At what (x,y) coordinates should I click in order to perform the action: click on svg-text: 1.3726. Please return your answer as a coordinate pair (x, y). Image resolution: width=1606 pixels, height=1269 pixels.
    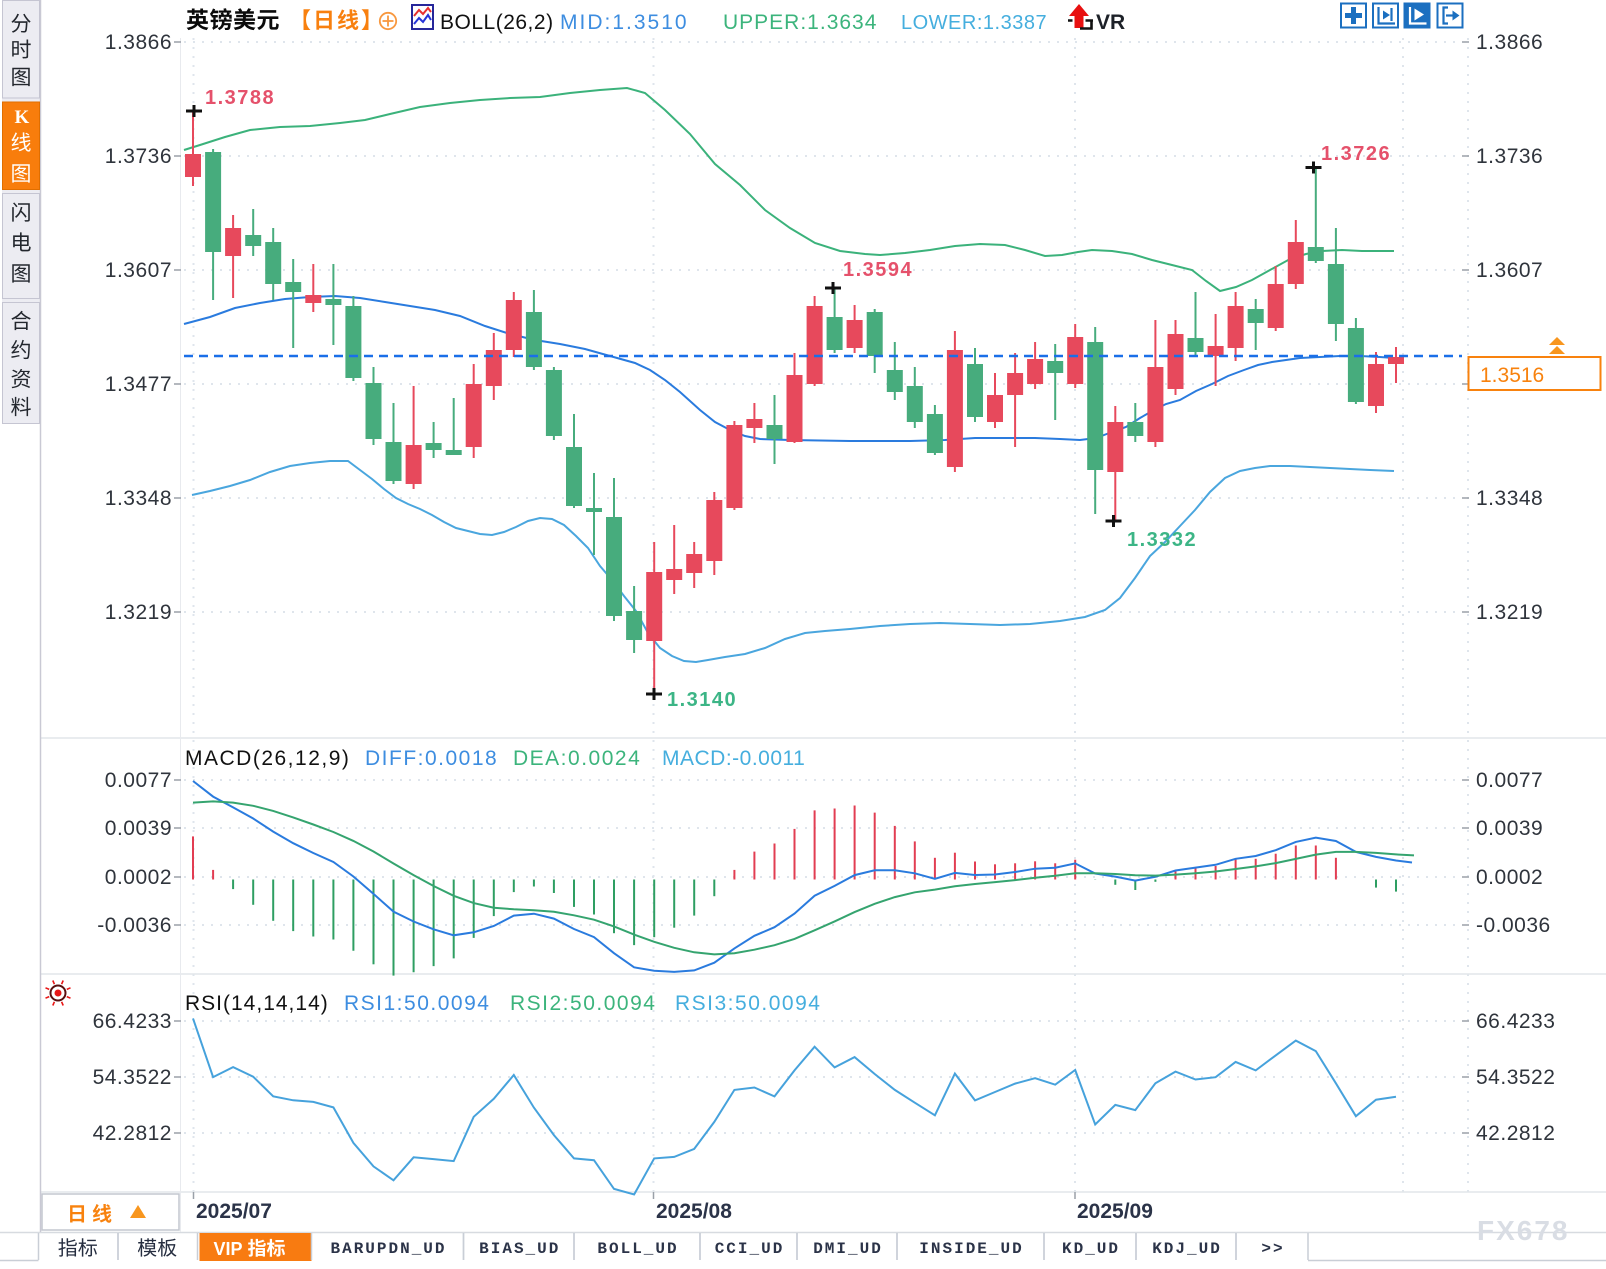
    Looking at the image, I should click on (1356, 154).